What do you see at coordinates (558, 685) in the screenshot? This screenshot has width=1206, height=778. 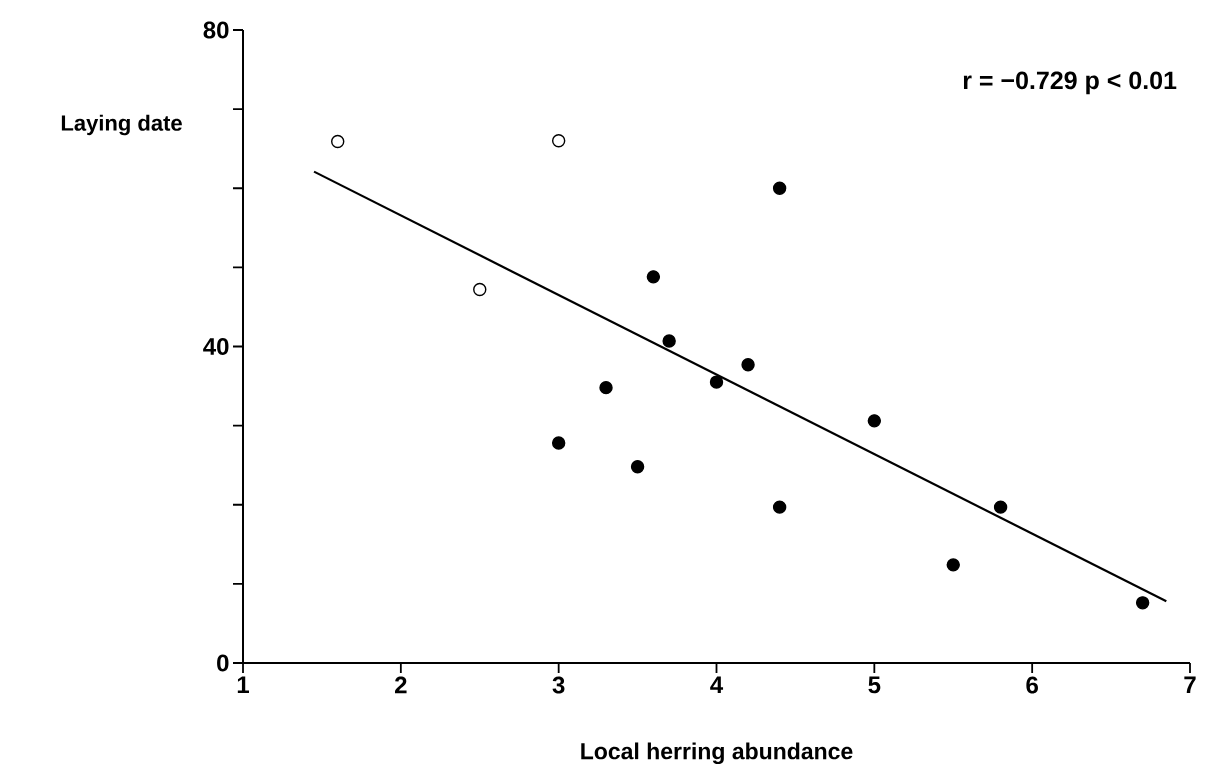 I see `x-tick-label: 3` at bounding box center [558, 685].